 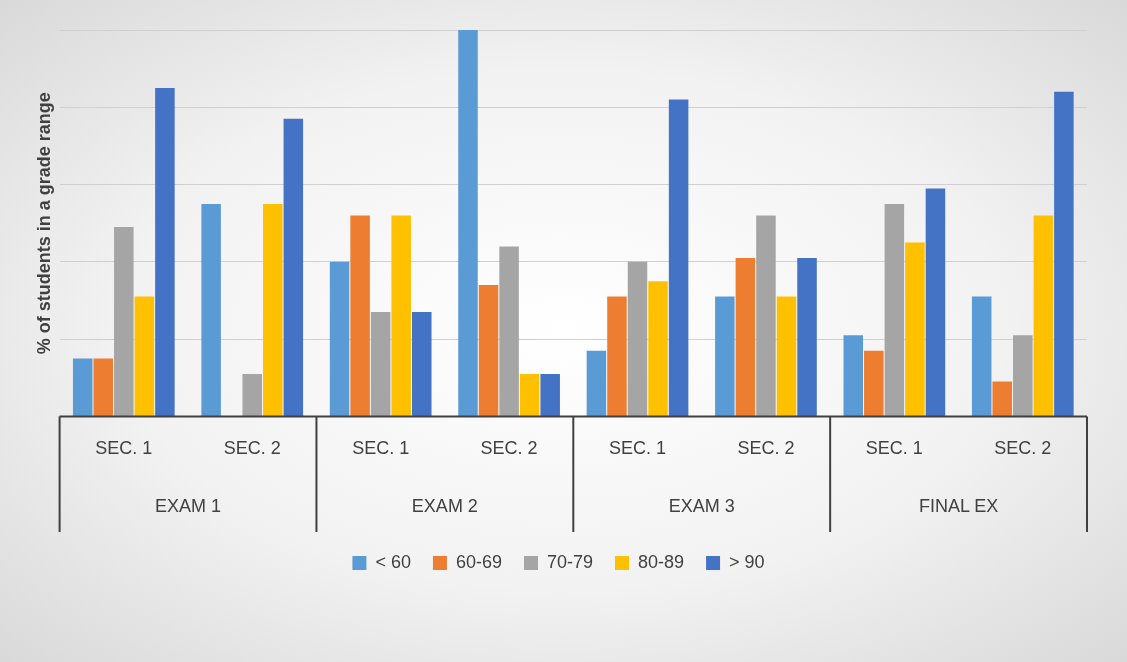 What do you see at coordinates (444, 505) in the screenshot?
I see `text: EXAM 2` at bounding box center [444, 505].